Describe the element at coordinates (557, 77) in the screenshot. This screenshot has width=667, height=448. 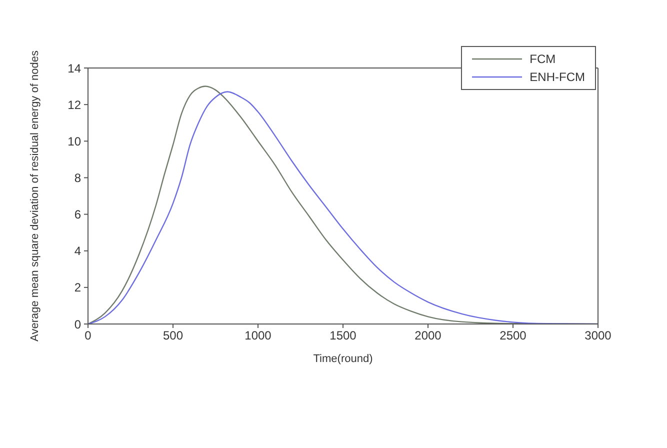
I see `legend-label: ENH-FCM` at that location.